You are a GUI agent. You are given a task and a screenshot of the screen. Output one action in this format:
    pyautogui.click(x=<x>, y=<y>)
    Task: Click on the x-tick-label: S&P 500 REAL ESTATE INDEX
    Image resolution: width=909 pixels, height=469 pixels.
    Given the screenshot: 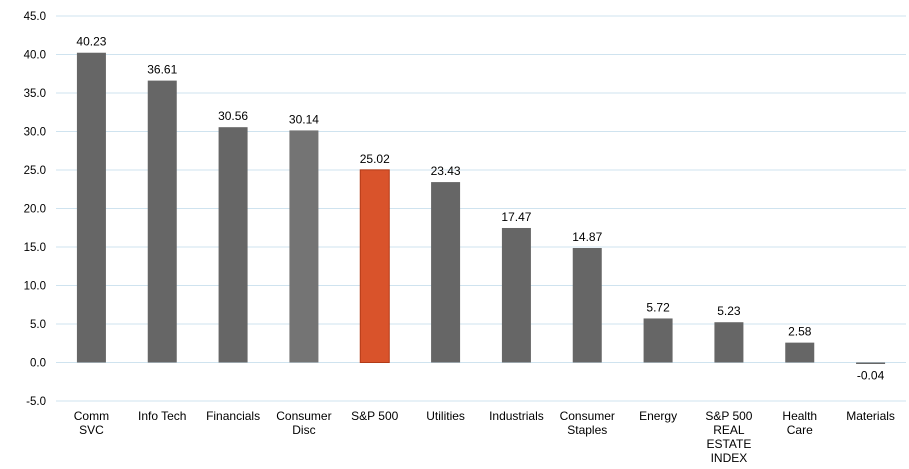 What is the action you would take?
    pyautogui.click(x=728, y=437)
    